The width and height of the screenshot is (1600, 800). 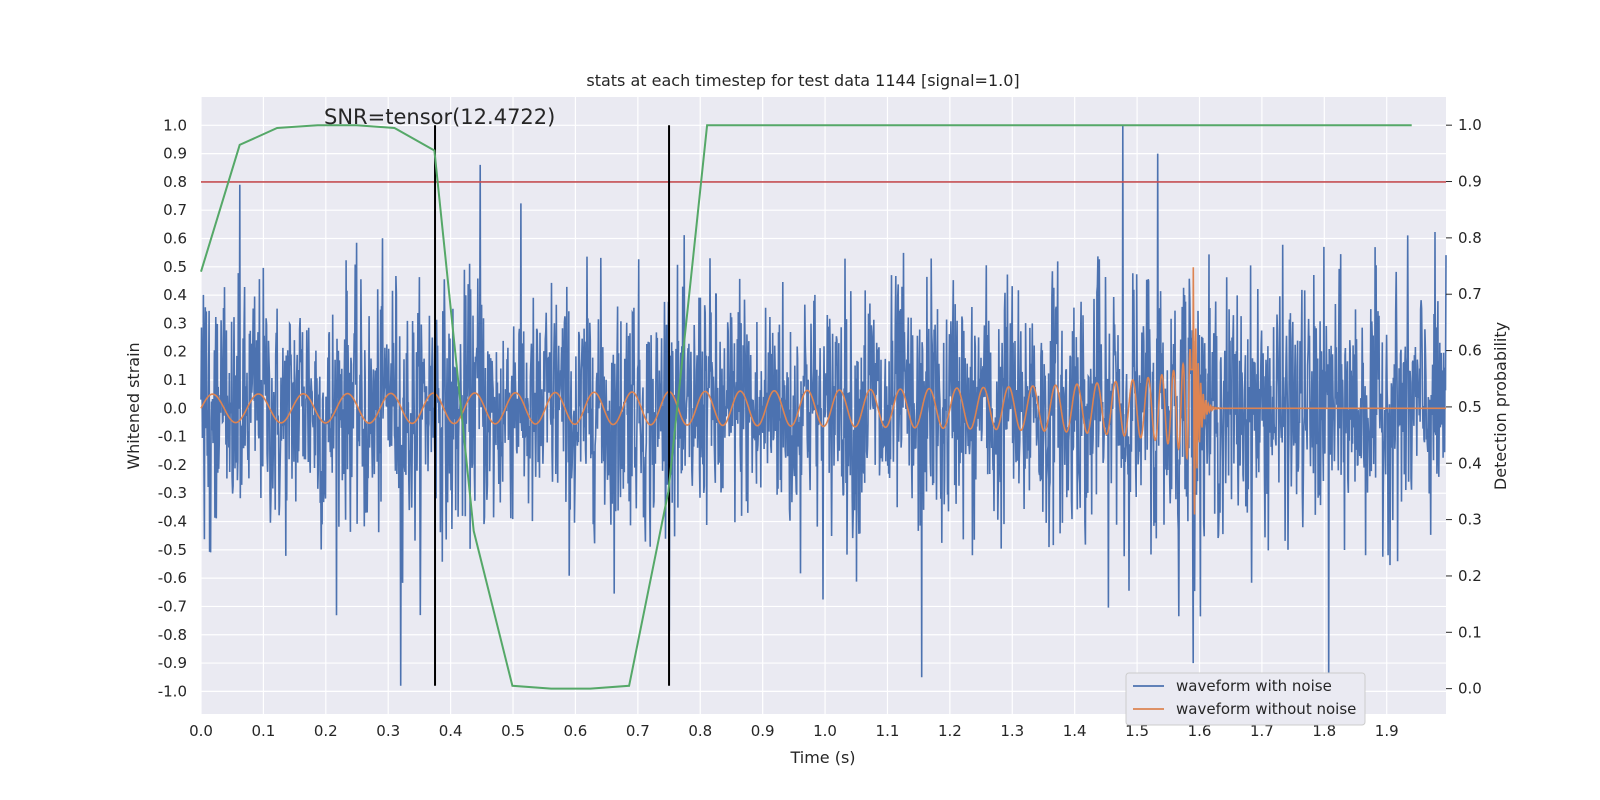 I want to click on y-tick-label: -1.0, so click(x=172, y=691).